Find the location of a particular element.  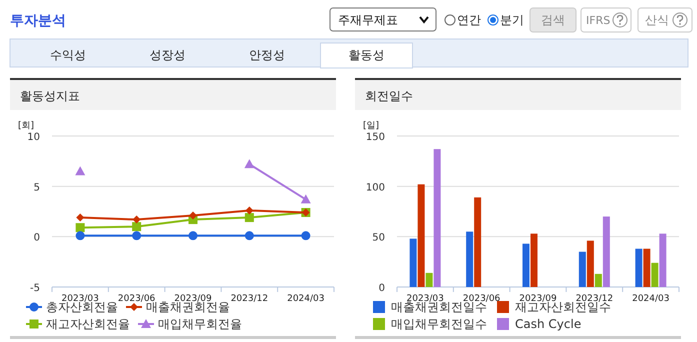

y-tick-label: 50 is located at coordinates (378, 238).